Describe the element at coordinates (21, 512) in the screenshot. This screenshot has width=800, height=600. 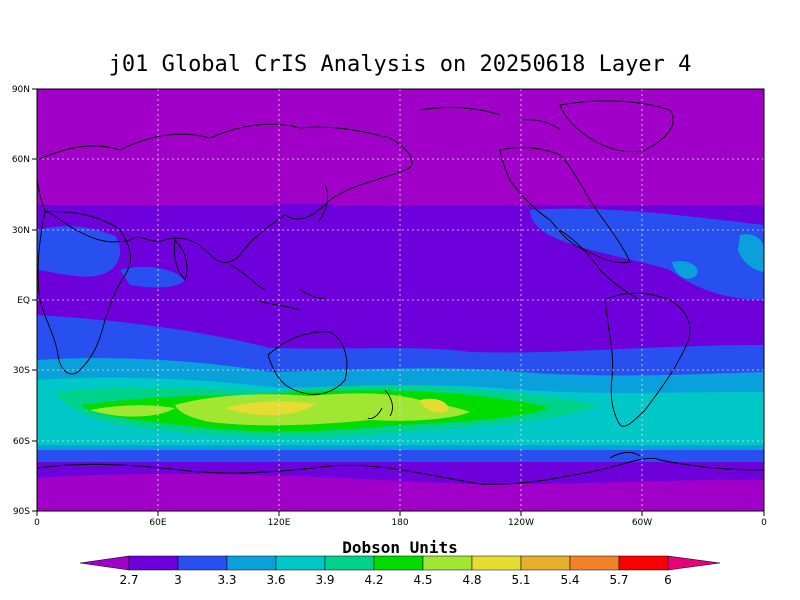
I see `lat-label-90s: 90S` at that location.